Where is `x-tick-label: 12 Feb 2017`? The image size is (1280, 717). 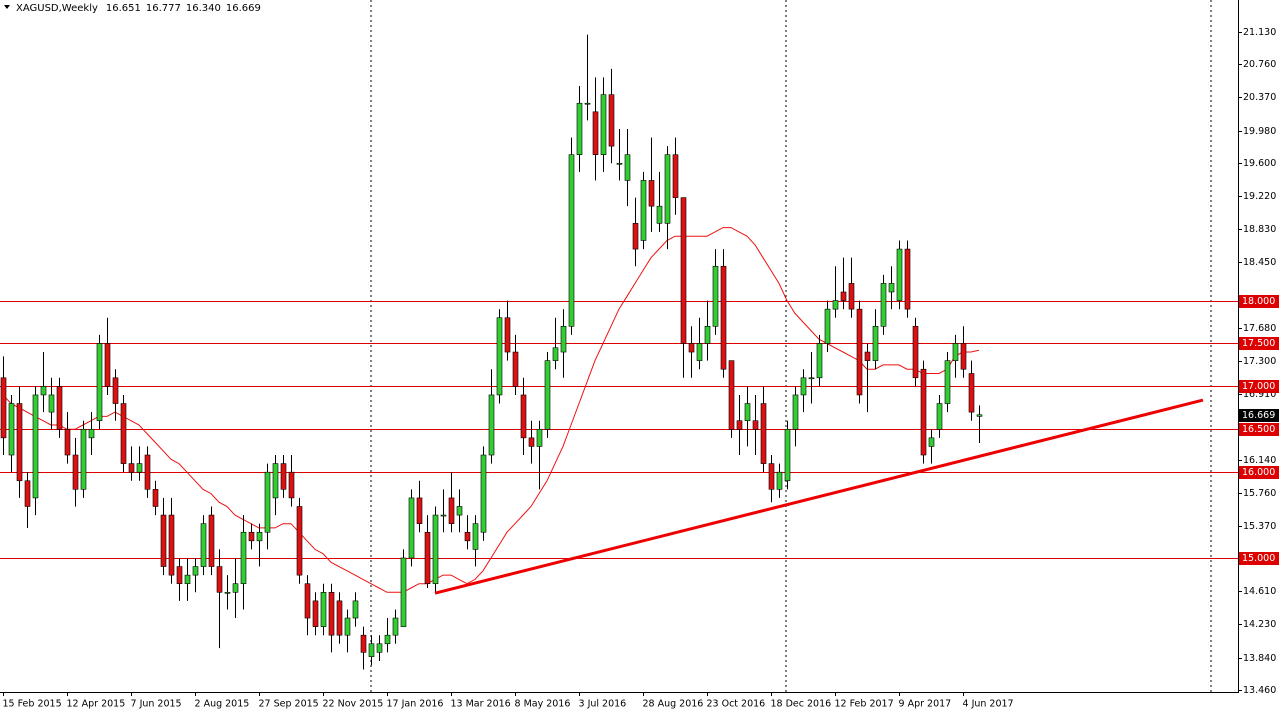
x-tick-label: 12 Feb 2017 is located at coordinates (864, 704).